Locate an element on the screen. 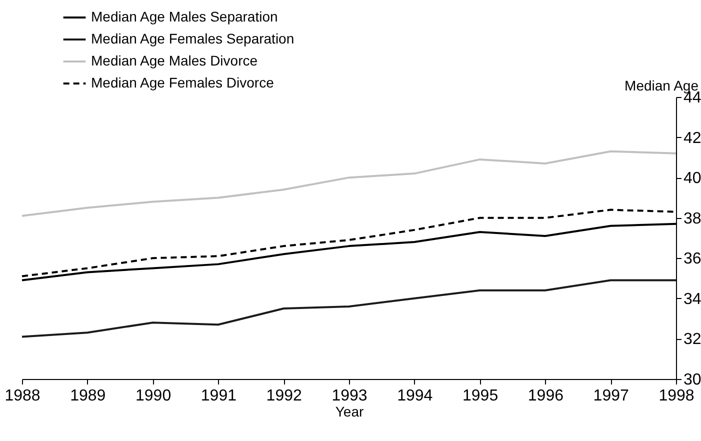 The height and width of the screenshot is (441, 701). x-tick-label: 1993 is located at coordinates (350, 396).